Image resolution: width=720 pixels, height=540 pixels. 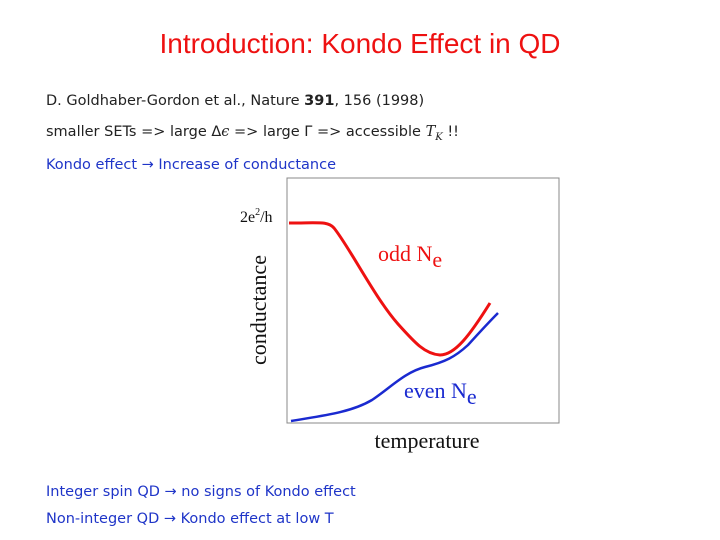 I want to click on non-integer-line: Non-integer QD → Kondo effect at low T, so click(x=190, y=519).